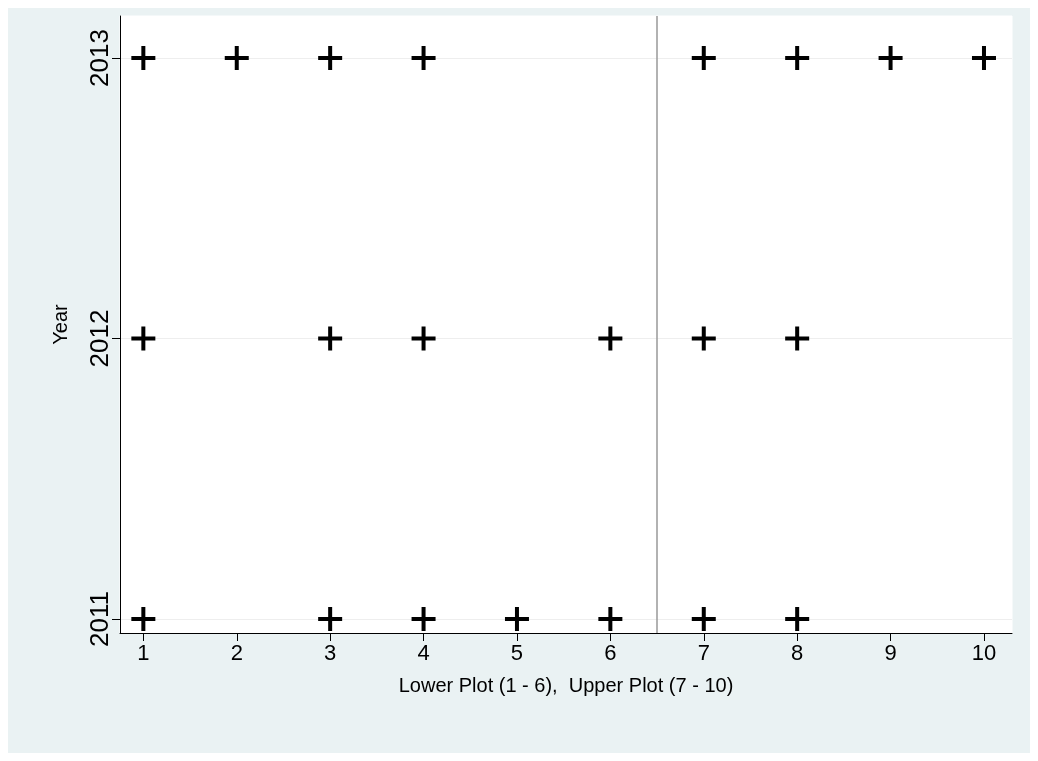 This screenshot has height=761, width=1038. Describe the element at coordinates (99, 58) in the screenshot. I see `y-tick-label: 2013` at that location.